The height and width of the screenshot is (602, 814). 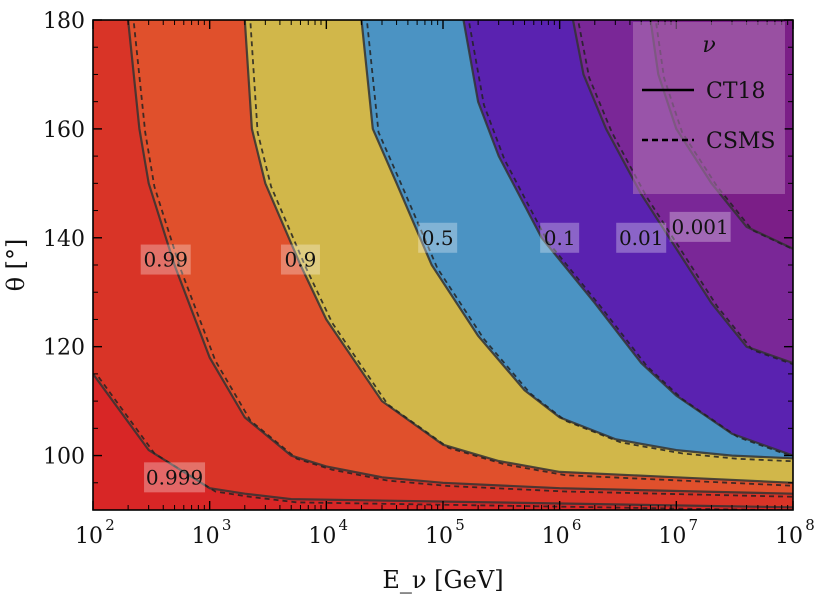 What do you see at coordinates (442, 580) in the screenshot?
I see `x-axis-title: E_ν [GeV]` at bounding box center [442, 580].